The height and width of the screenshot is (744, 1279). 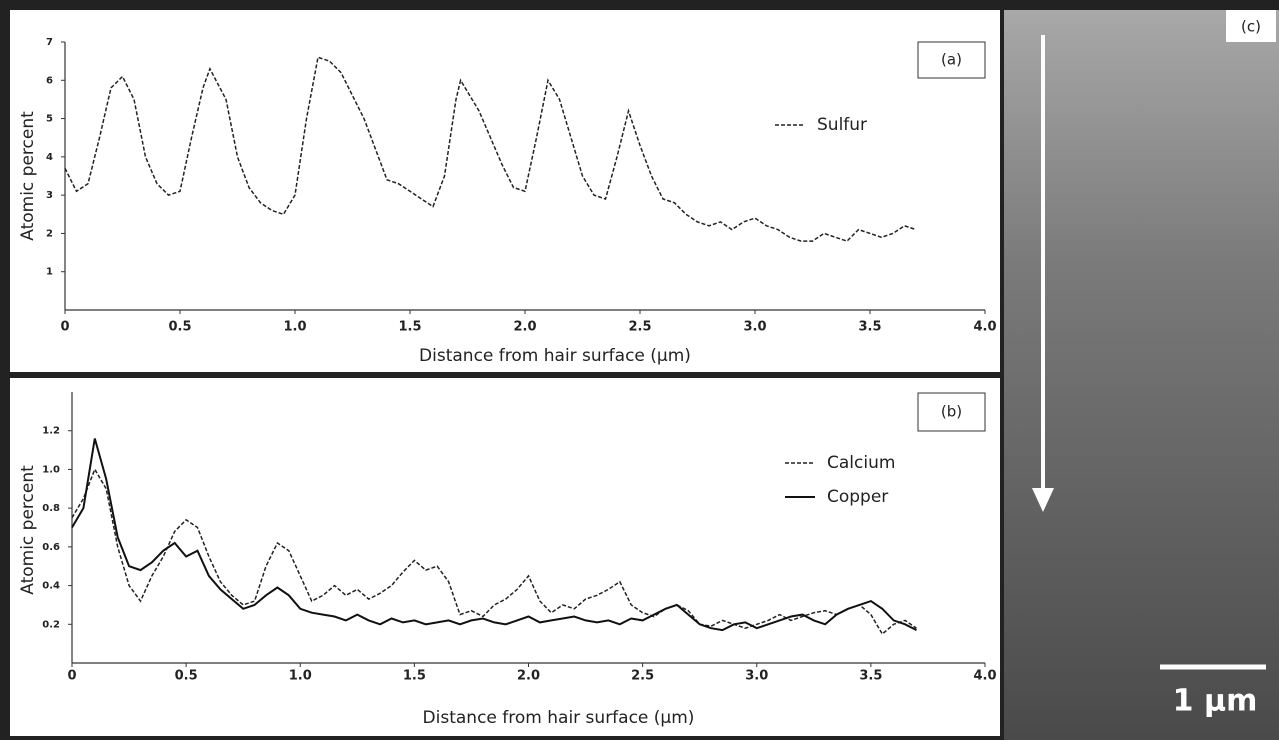 I want to click on y-tick-label: 0.6, so click(x=51, y=547).